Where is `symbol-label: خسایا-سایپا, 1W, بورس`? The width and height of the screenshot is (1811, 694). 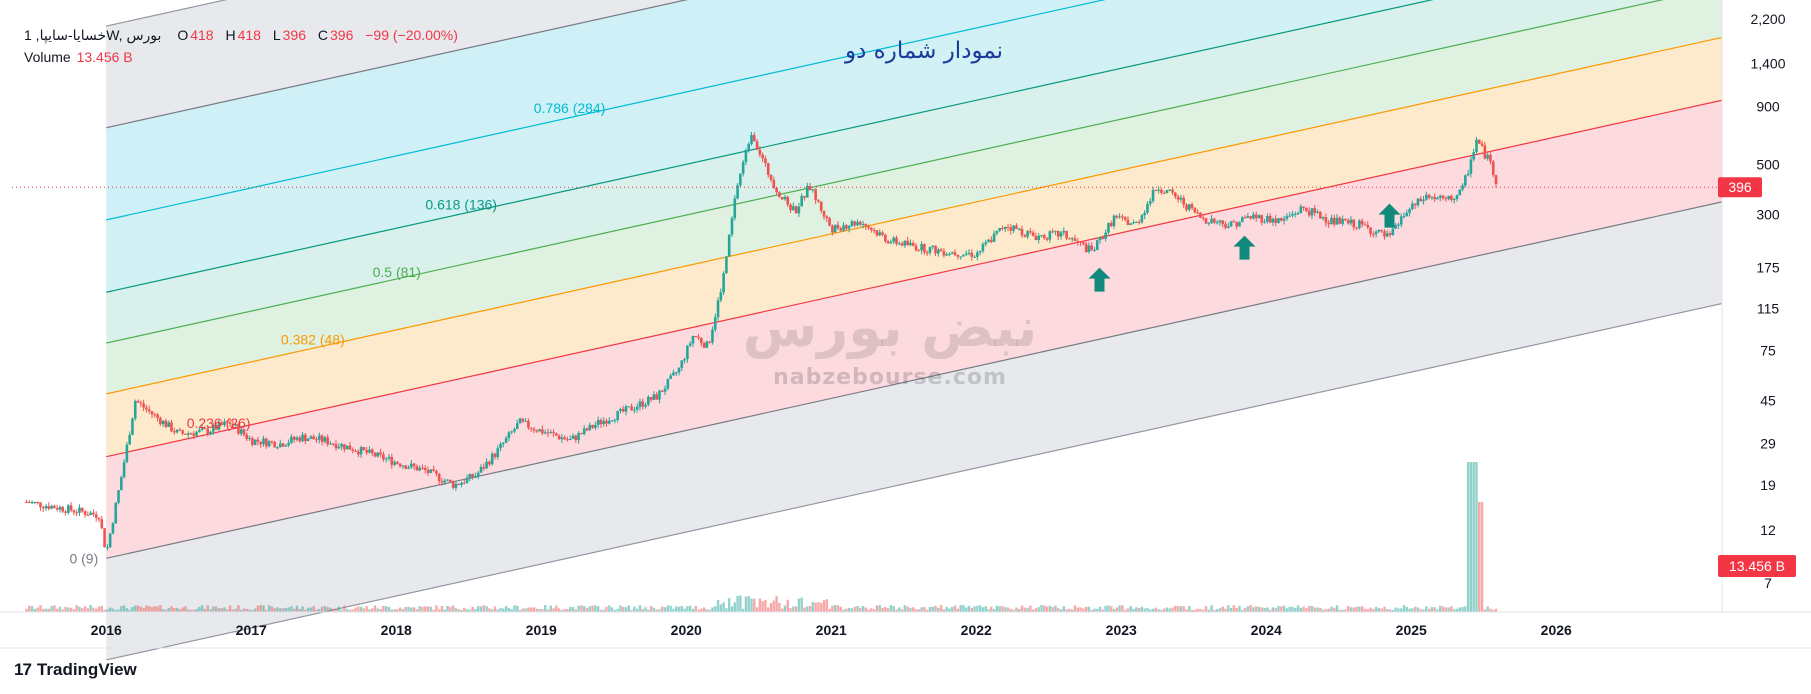 symbol-label: خسایا-سایپا, 1W, بورس is located at coordinates (93, 35).